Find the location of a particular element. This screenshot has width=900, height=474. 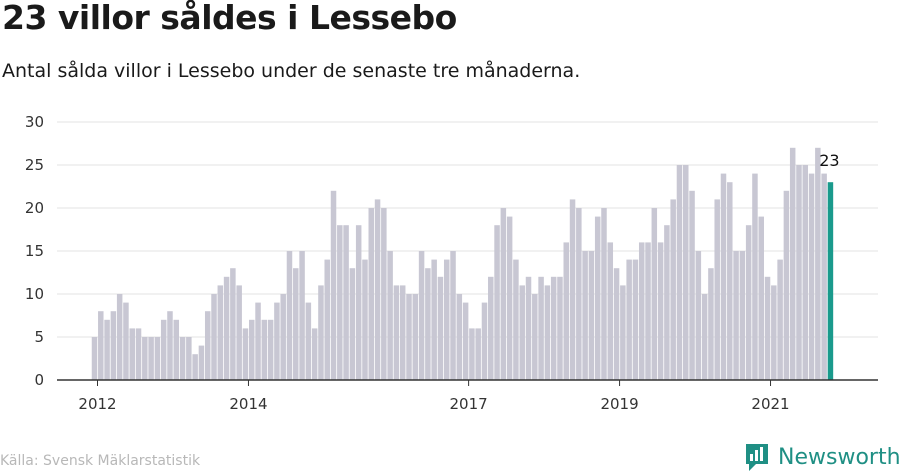

x-tick-label: 2017 is located at coordinates (469, 404).